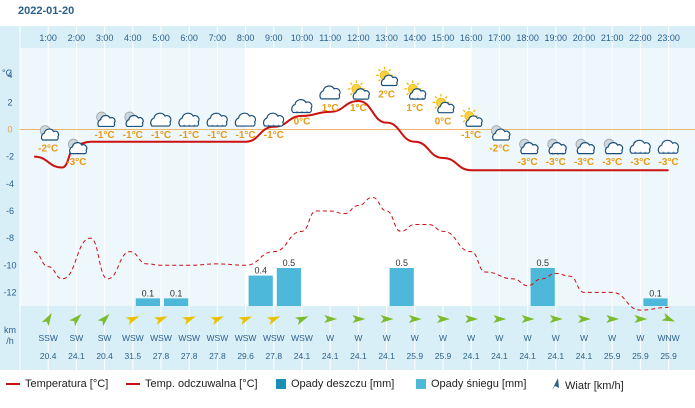  I want to click on hour-label: 9:00, so click(274, 38).